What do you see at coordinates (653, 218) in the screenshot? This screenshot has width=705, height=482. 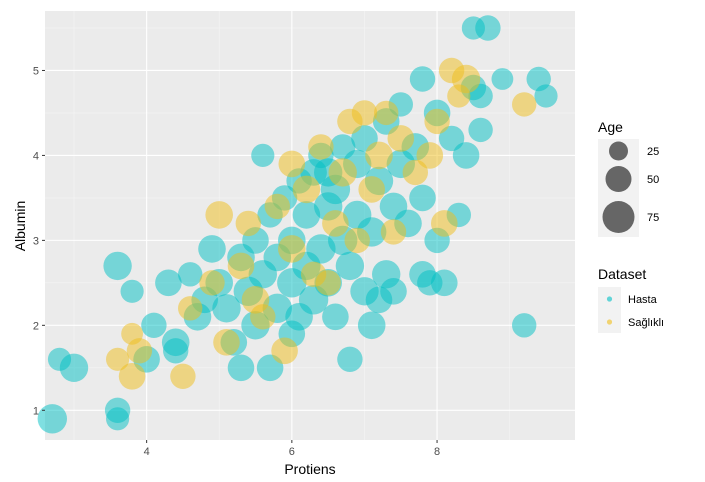 I see `size-legend-label-75: 75` at bounding box center [653, 218].